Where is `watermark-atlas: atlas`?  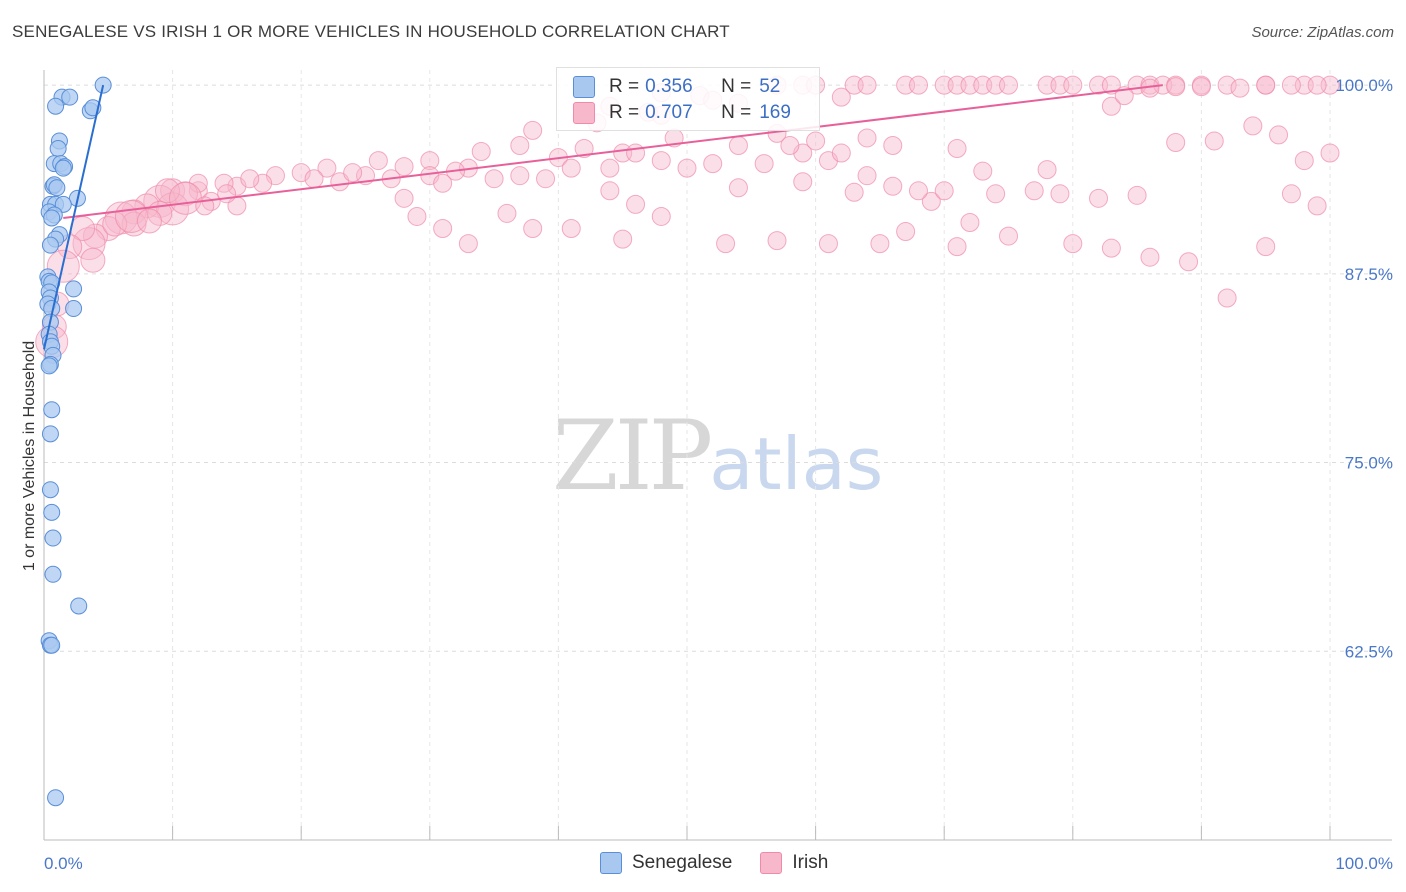 watermark-atlas: atlas is located at coordinates (796, 464).